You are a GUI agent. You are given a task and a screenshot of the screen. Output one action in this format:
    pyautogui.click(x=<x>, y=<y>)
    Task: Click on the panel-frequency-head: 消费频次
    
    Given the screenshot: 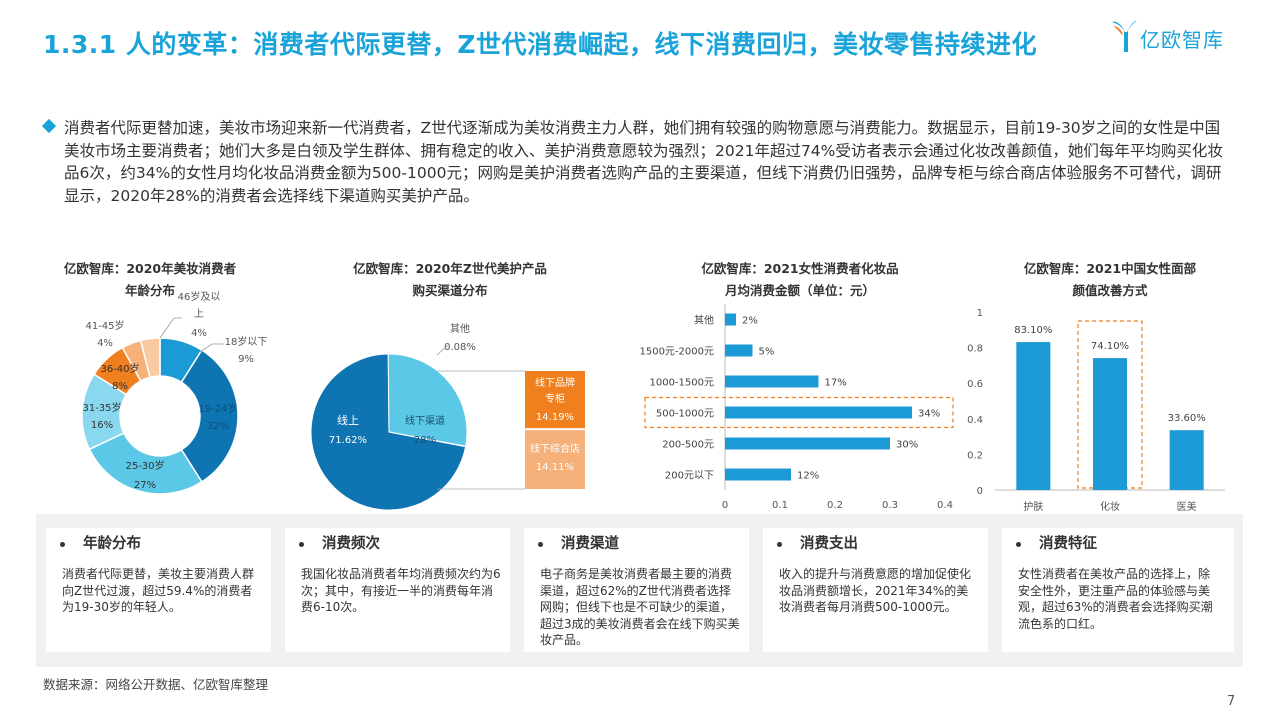 What is the action you would take?
    pyautogui.click(x=339, y=542)
    